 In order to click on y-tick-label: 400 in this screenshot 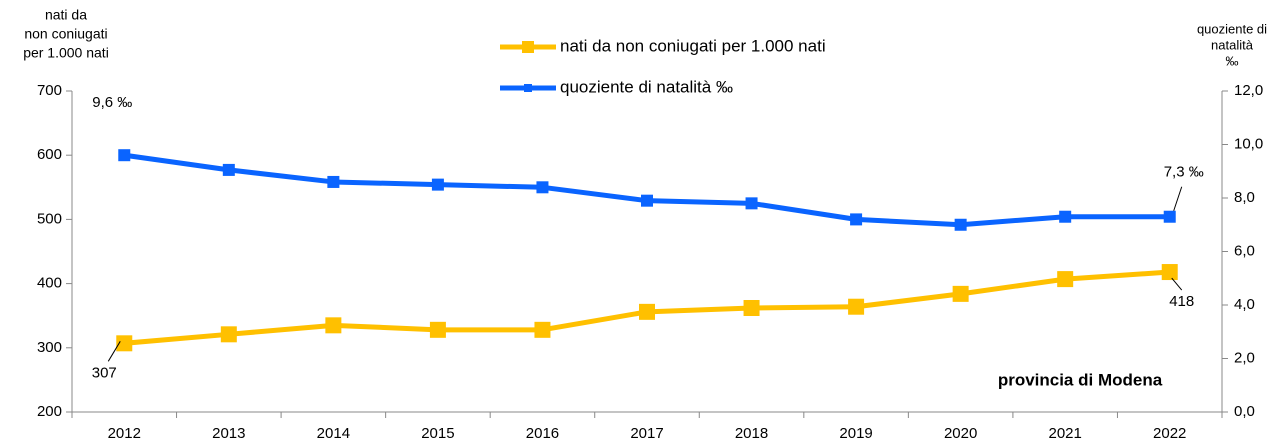, I will do `click(49, 283)`.